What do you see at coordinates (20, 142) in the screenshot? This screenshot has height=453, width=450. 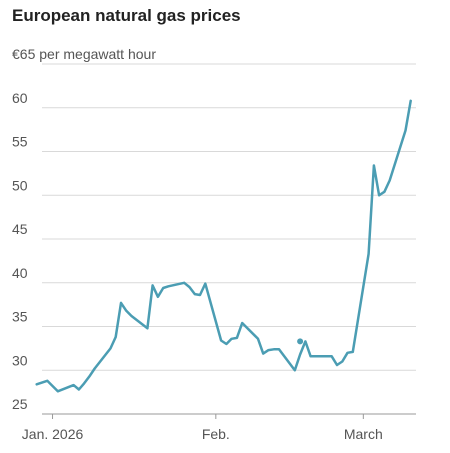 I see `y-tick-label: 55` at bounding box center [20, 142].